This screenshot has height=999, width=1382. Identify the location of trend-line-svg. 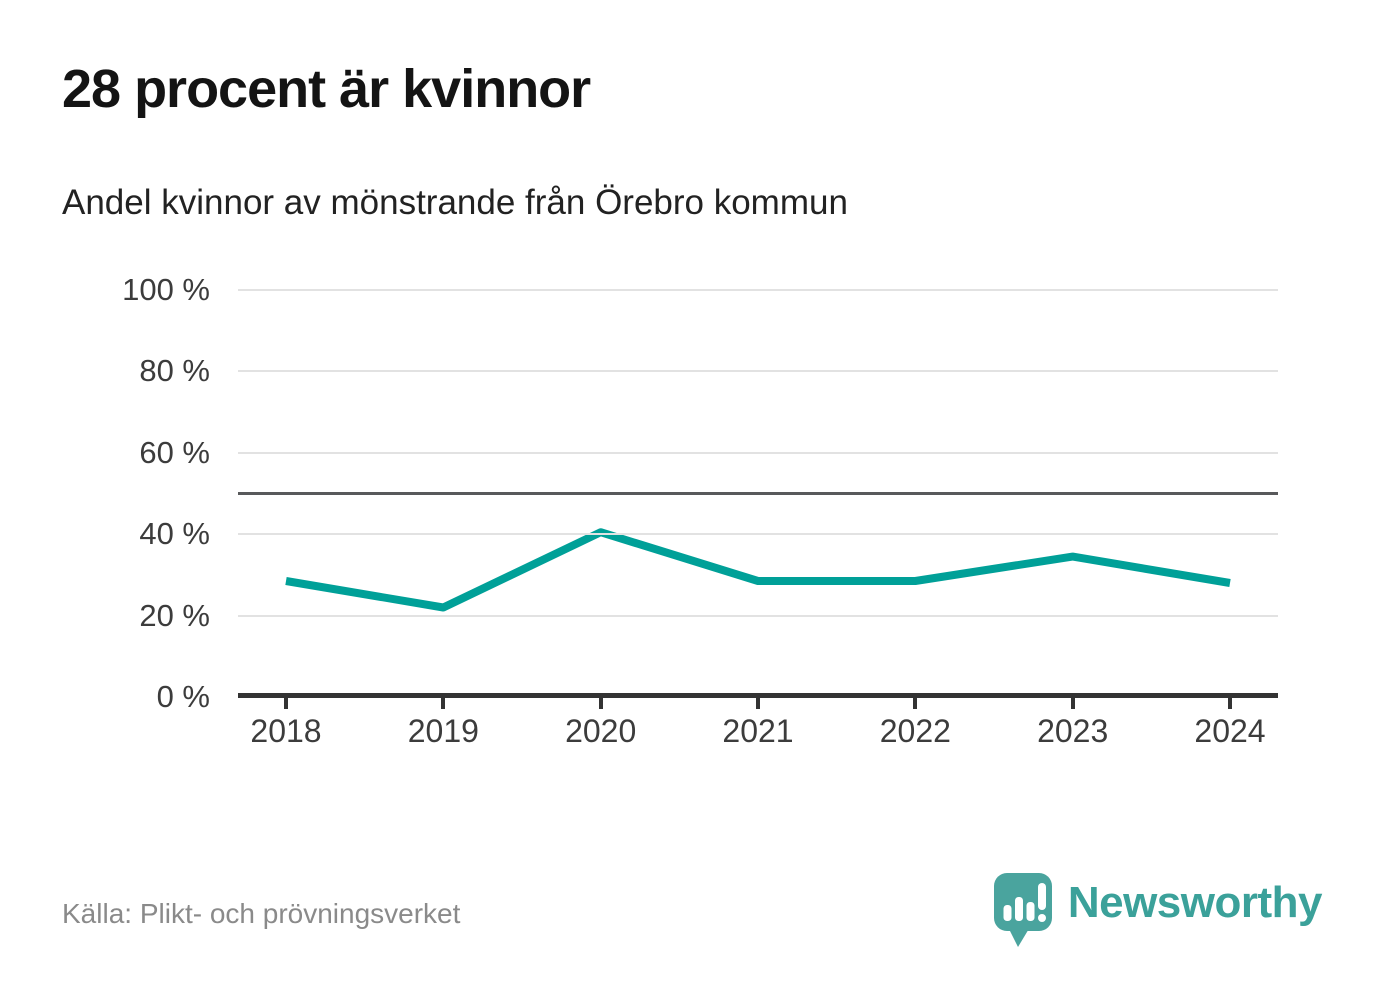
(758, 570).